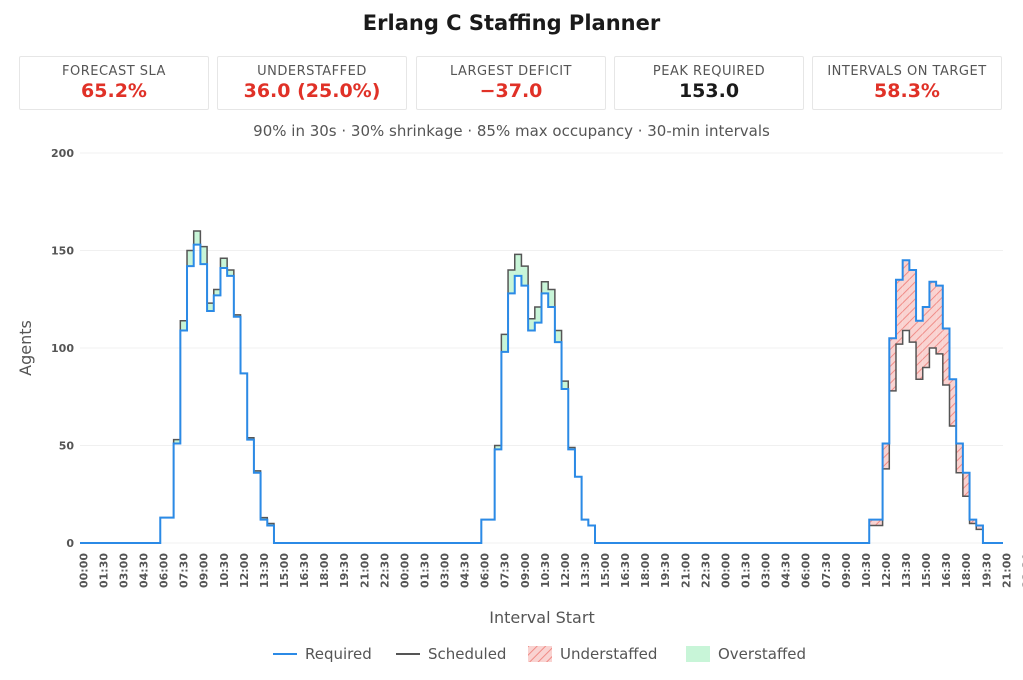 The width and height of the screenshot is (1023, 680). I want to click on legend-item-overstaffed: Overstaffed, so click(746, 654).